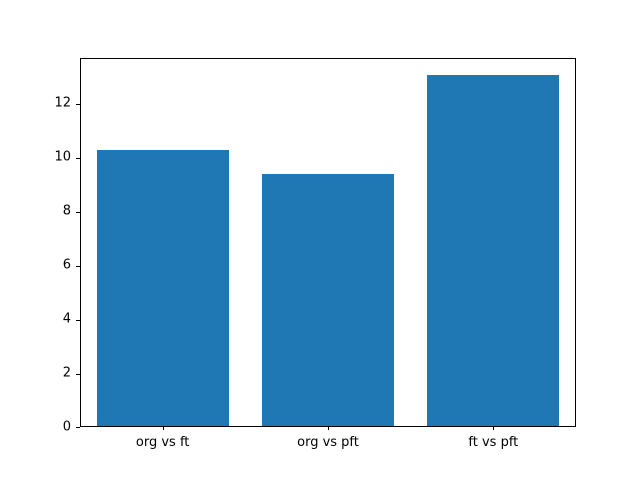  I want to click on y-tick-label: 10, so click(62, 157).